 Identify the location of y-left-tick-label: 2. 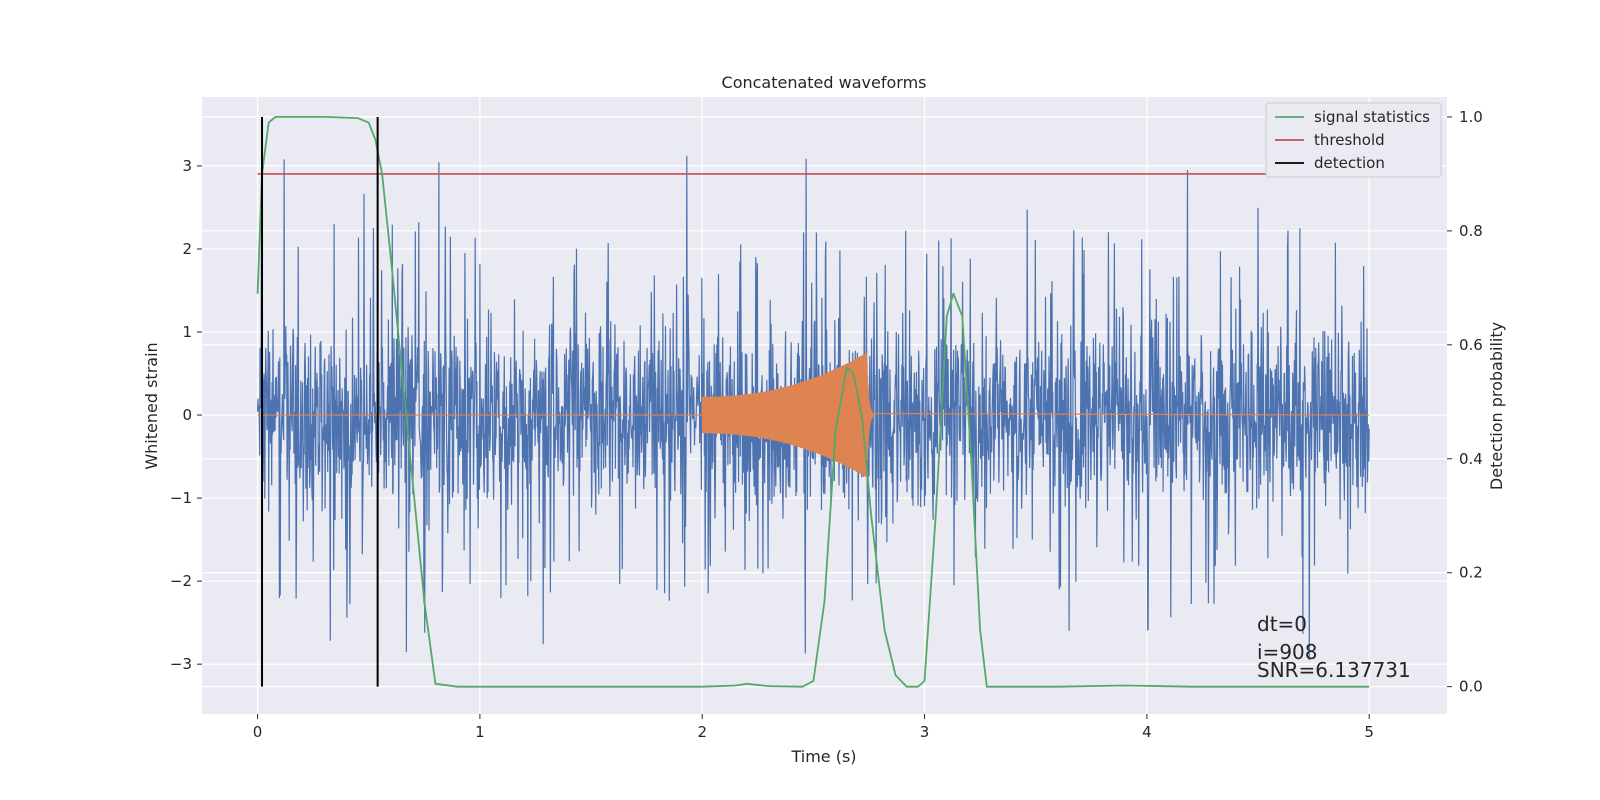
(187, 249).